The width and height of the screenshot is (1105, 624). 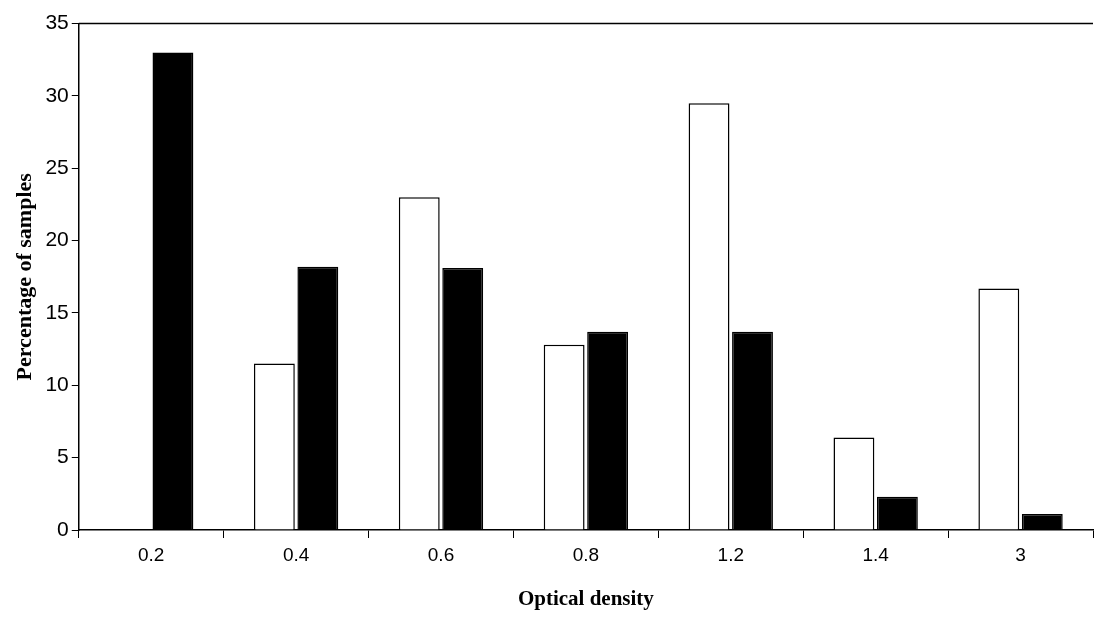 What do you see at coordinates (57, 384) in the screenshot?
I see `y-tick-label: 10` at bounding box center [57, 384].